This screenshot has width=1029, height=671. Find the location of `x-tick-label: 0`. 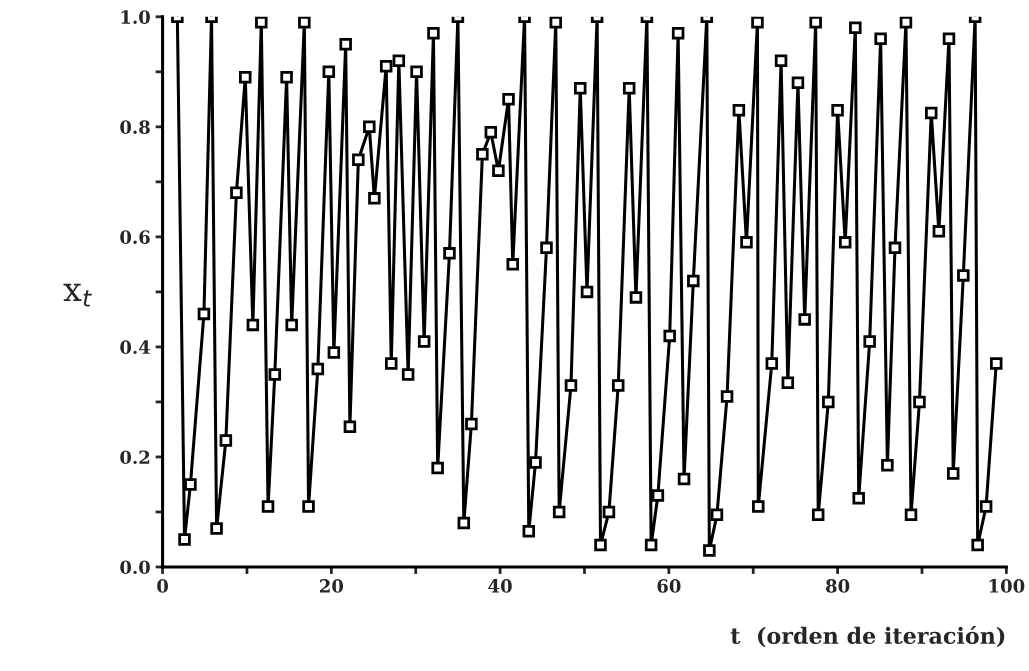

x-tick-label: 0 is located at coordinates (163, 586).